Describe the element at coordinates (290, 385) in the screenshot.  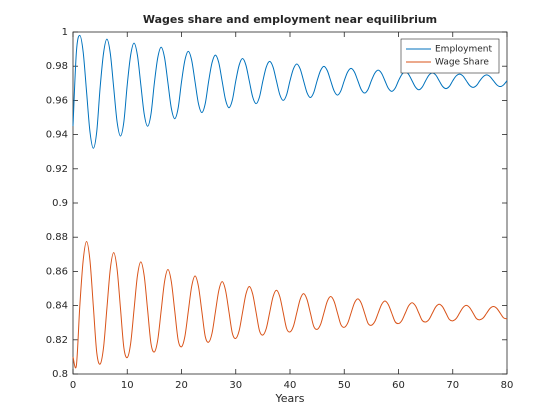
I see `x-tick-label: 40` at that location.